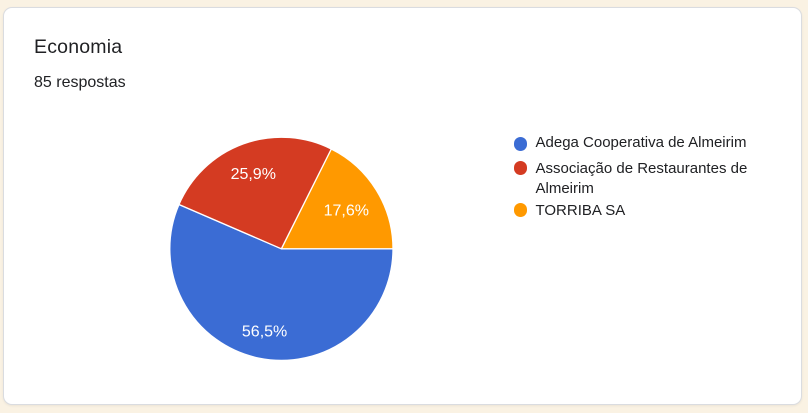 This screenshot has height=413, width=808. I want to click on svg-text: 25,9%, so click(253, 174).